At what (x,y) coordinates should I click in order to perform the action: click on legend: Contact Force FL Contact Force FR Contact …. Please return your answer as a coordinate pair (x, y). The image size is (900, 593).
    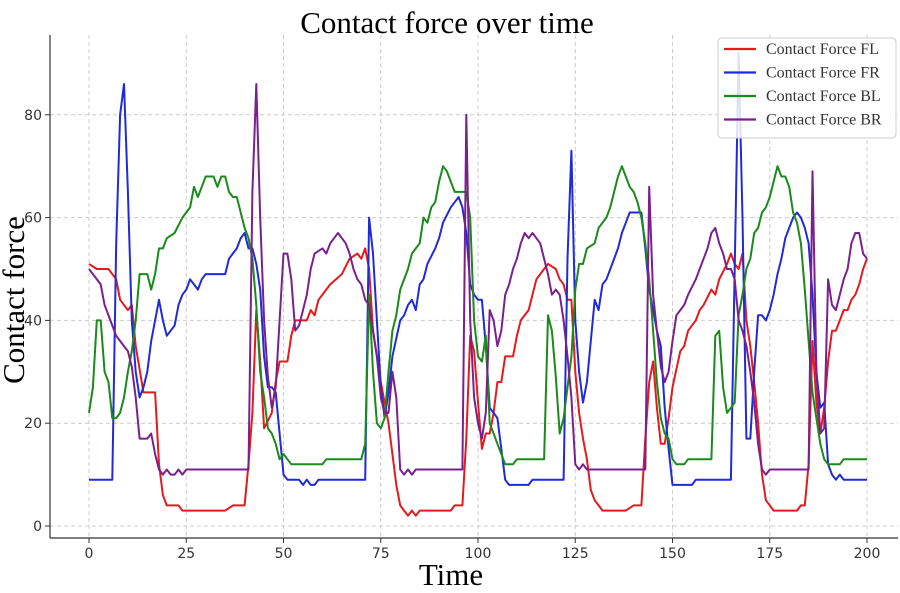
    Looking at the image, I should click on (807, 88).